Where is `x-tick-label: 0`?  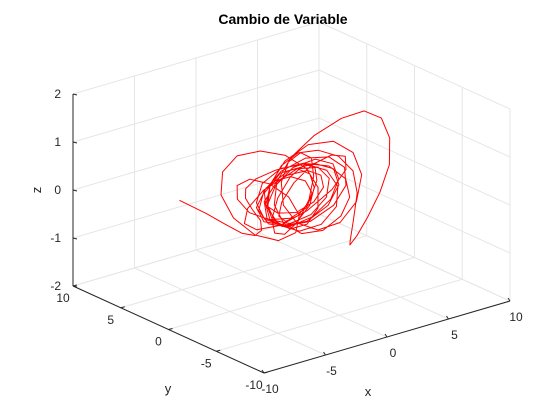
x-tick-label: 0 is located at coordinates (393, 353).